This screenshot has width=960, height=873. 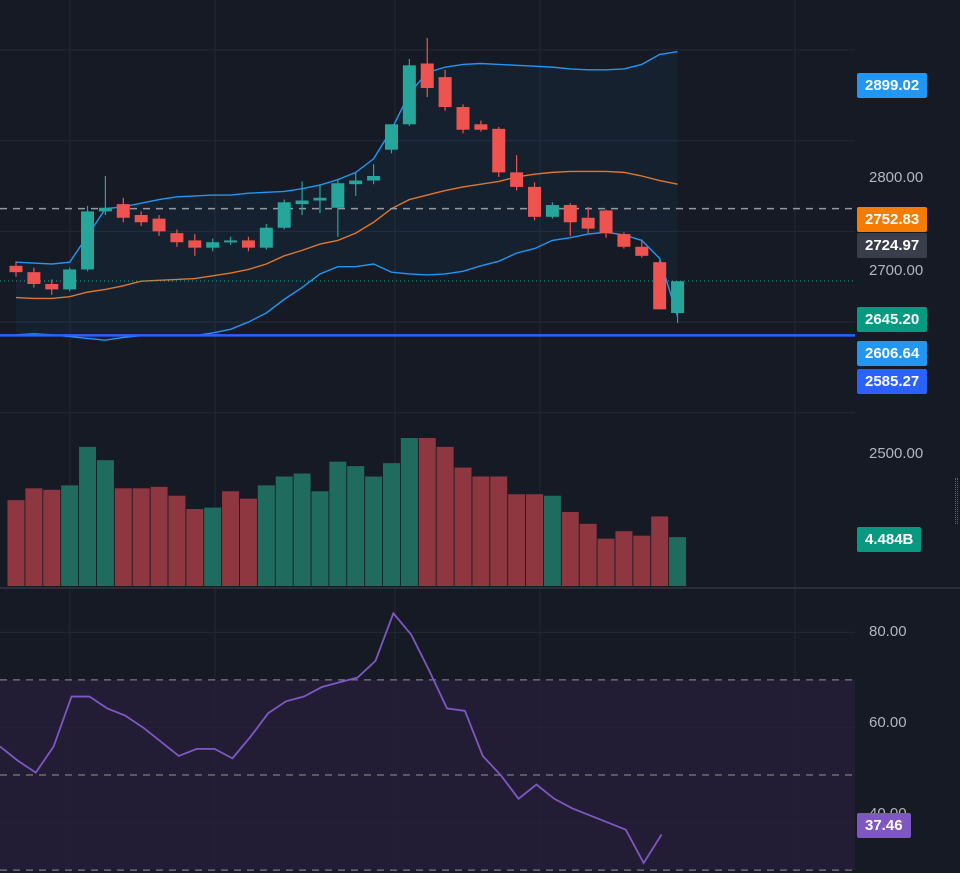 What do you see at coordinates (892, 319) in the screenshot?
I see `last-price-label: 2645.20` at bounding box center [892, 319].